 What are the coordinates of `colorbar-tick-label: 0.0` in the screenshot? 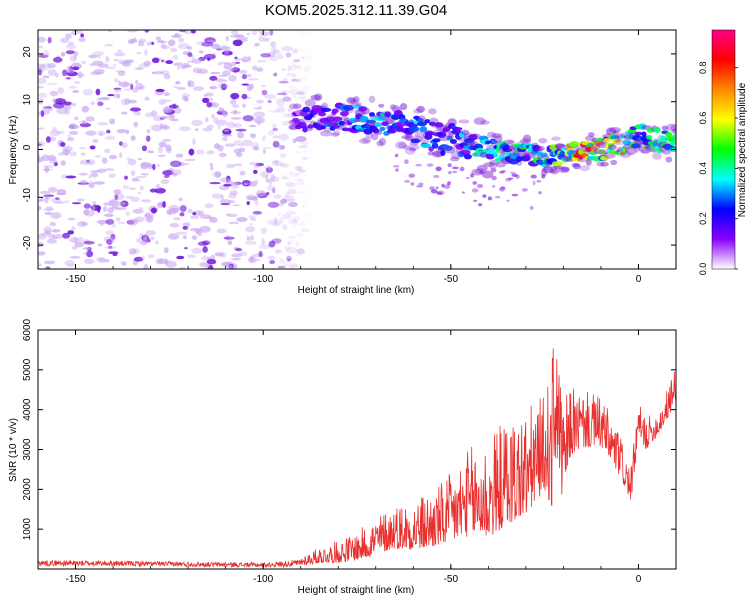 It's located at (703, 269).